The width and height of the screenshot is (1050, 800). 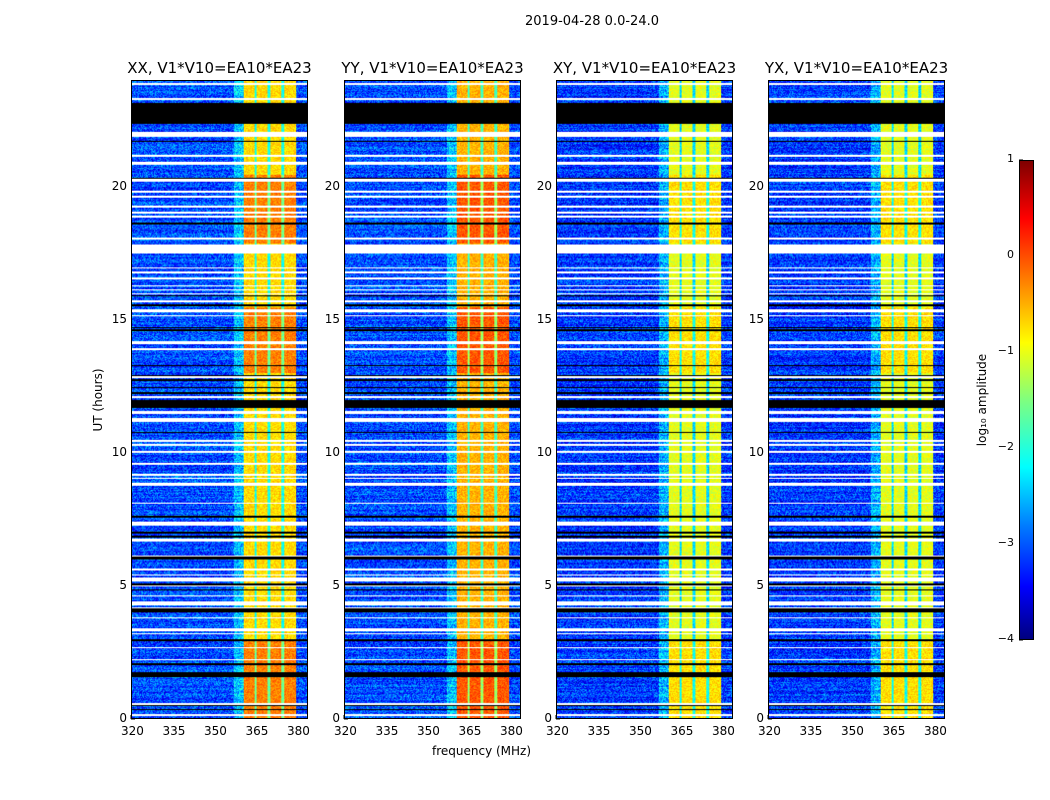 What do you see at coordinates (1005, 542) in the screenshot?
I see `colorbar-tick-label: −3` at bounding box center [1005, 542].